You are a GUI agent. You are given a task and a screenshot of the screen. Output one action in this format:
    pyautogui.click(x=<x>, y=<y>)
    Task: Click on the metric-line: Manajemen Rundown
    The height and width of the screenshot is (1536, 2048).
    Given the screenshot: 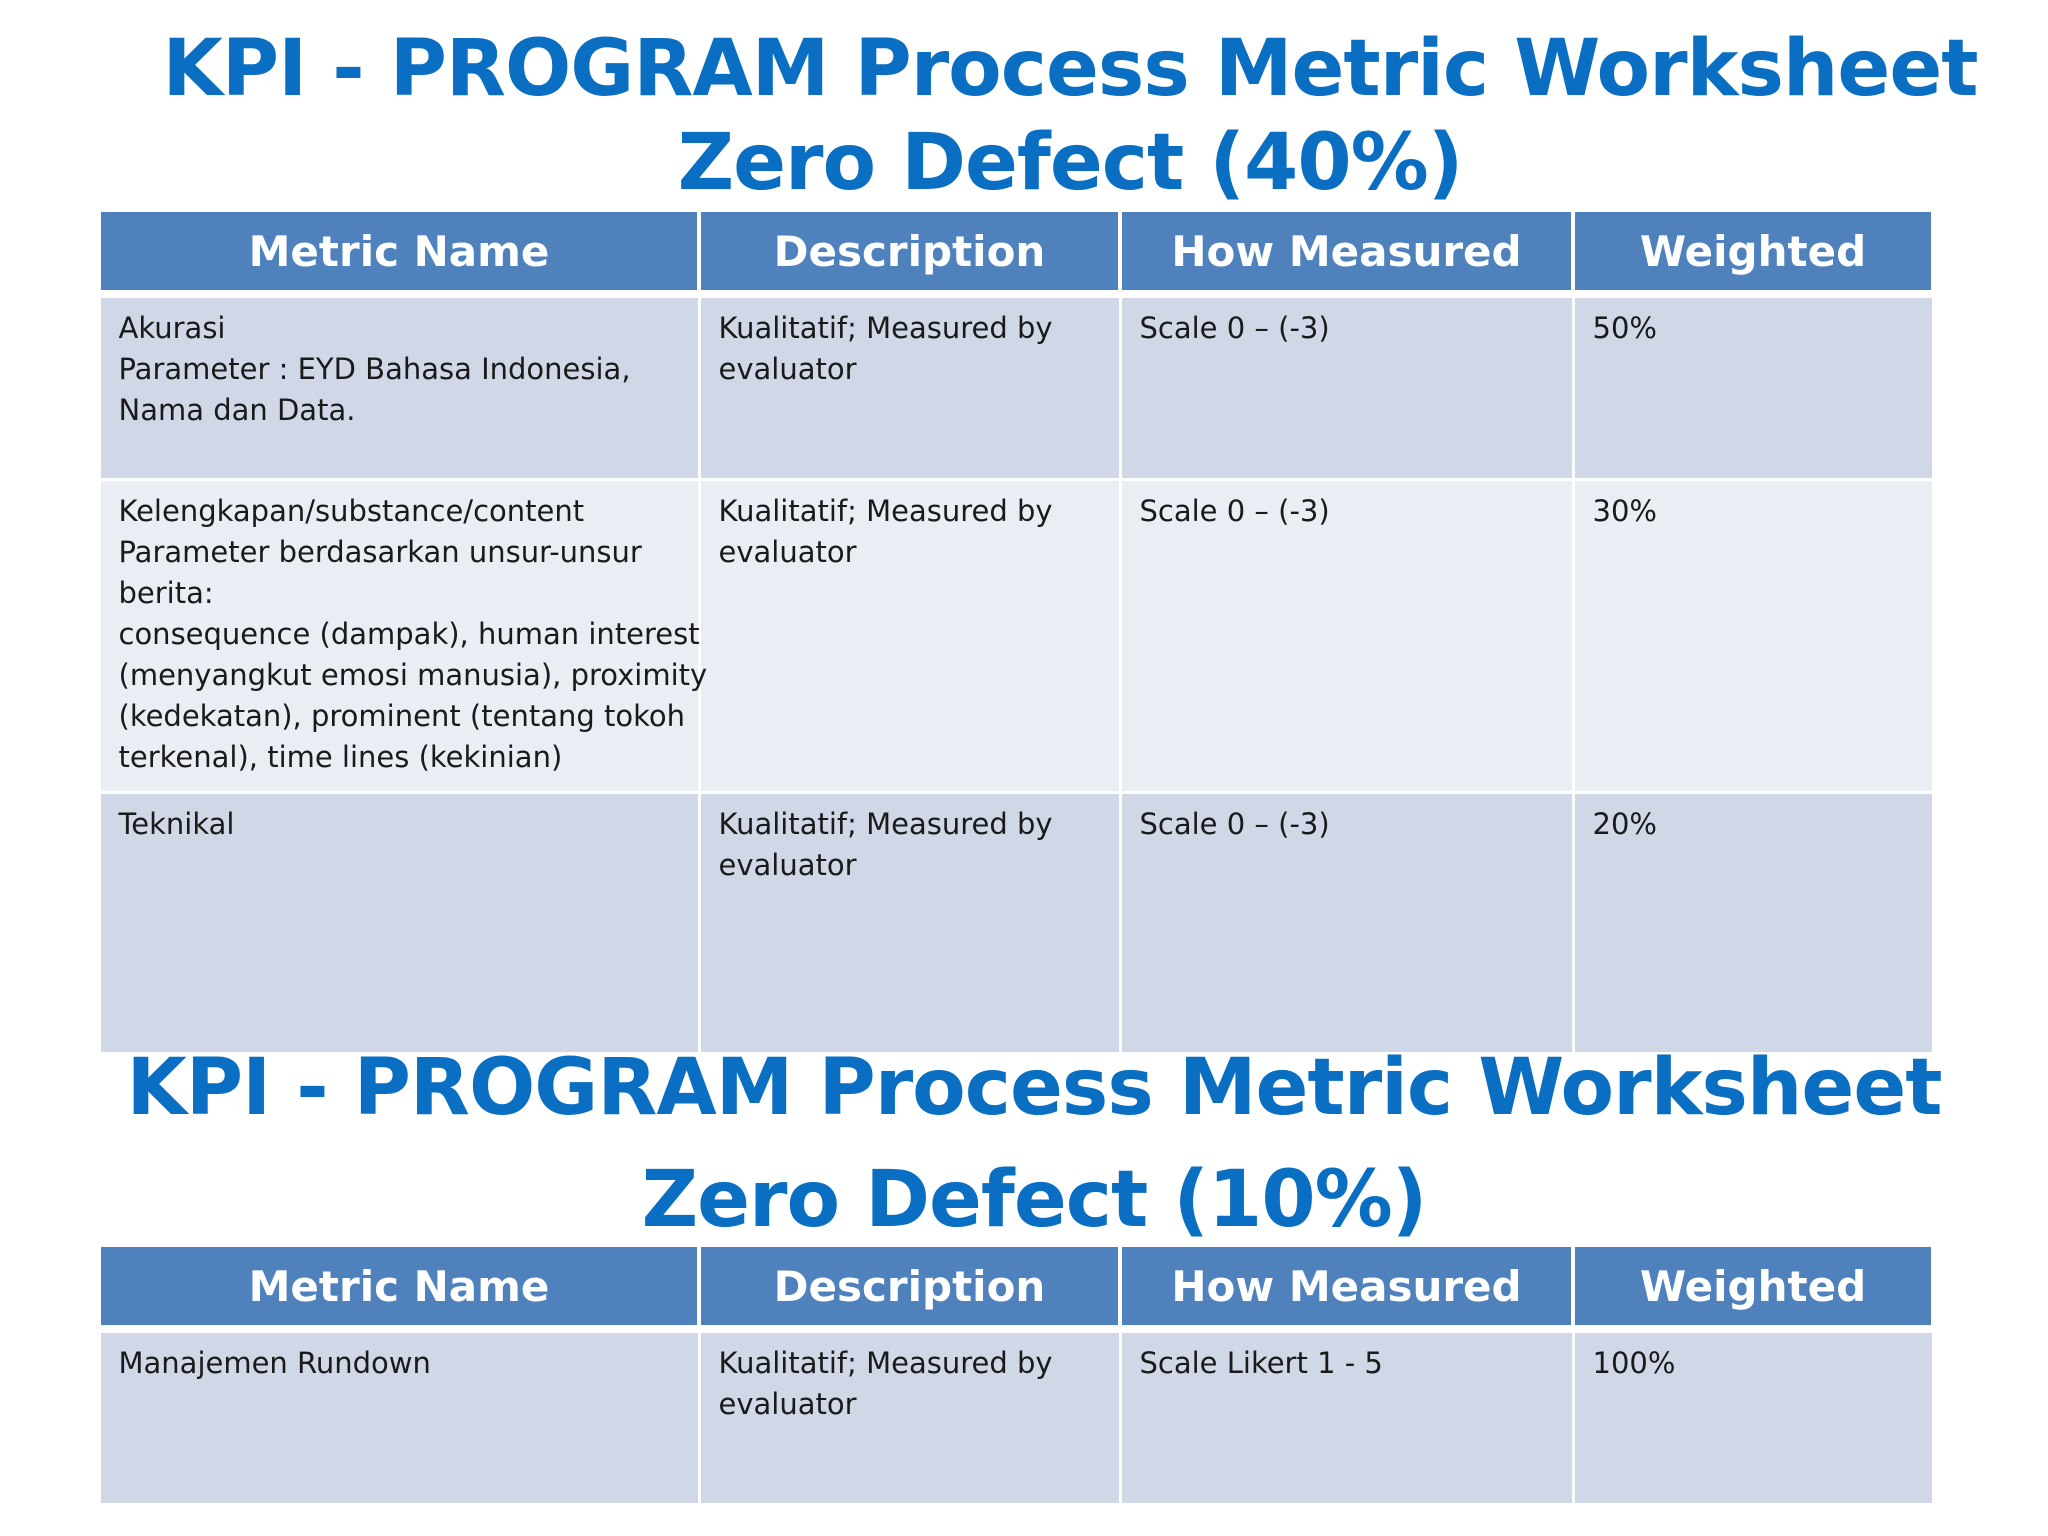 What is the action you would take?
    pyautogui.click(x=274, y=1363)
    